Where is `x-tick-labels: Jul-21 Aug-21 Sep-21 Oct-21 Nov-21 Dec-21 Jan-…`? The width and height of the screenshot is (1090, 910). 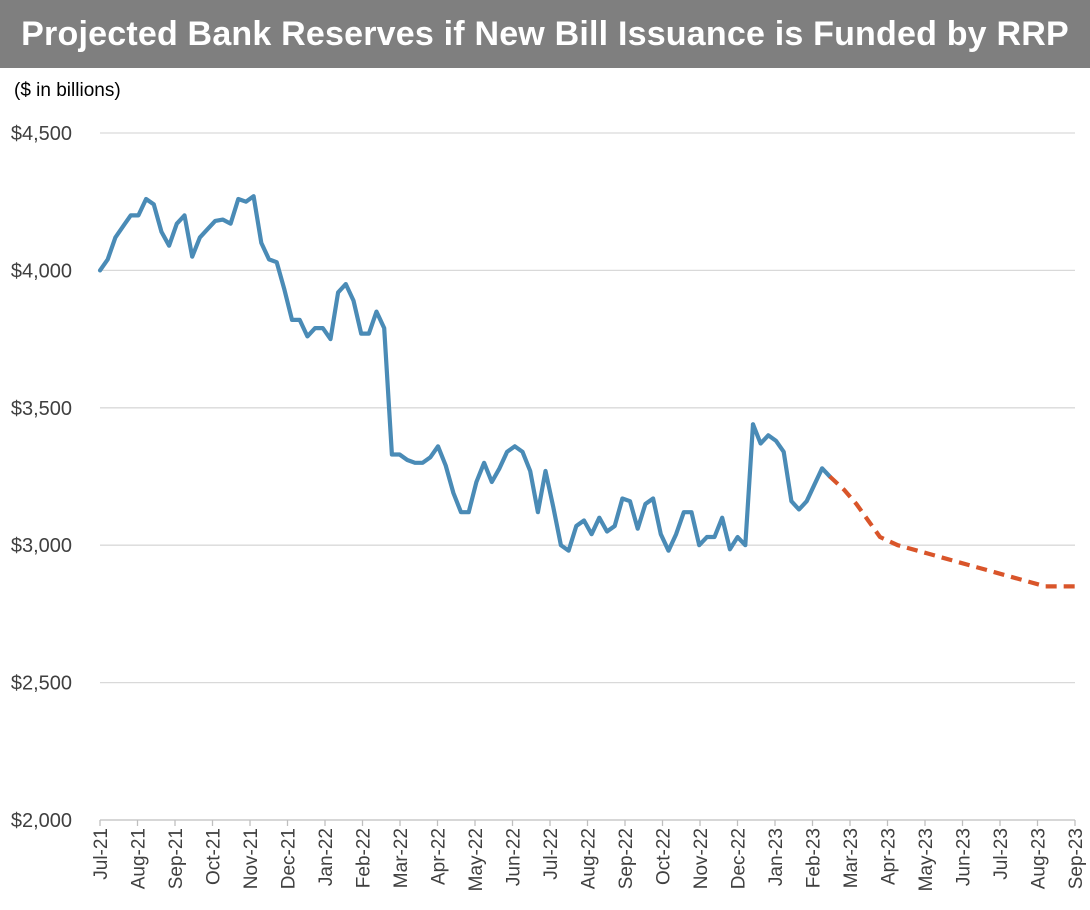
x-tick-labels: Jul-21 Aug-21 Sep-21 Oct-21 Nov-21 Dec-21 Jan-… is located at coordinates (589, 855).